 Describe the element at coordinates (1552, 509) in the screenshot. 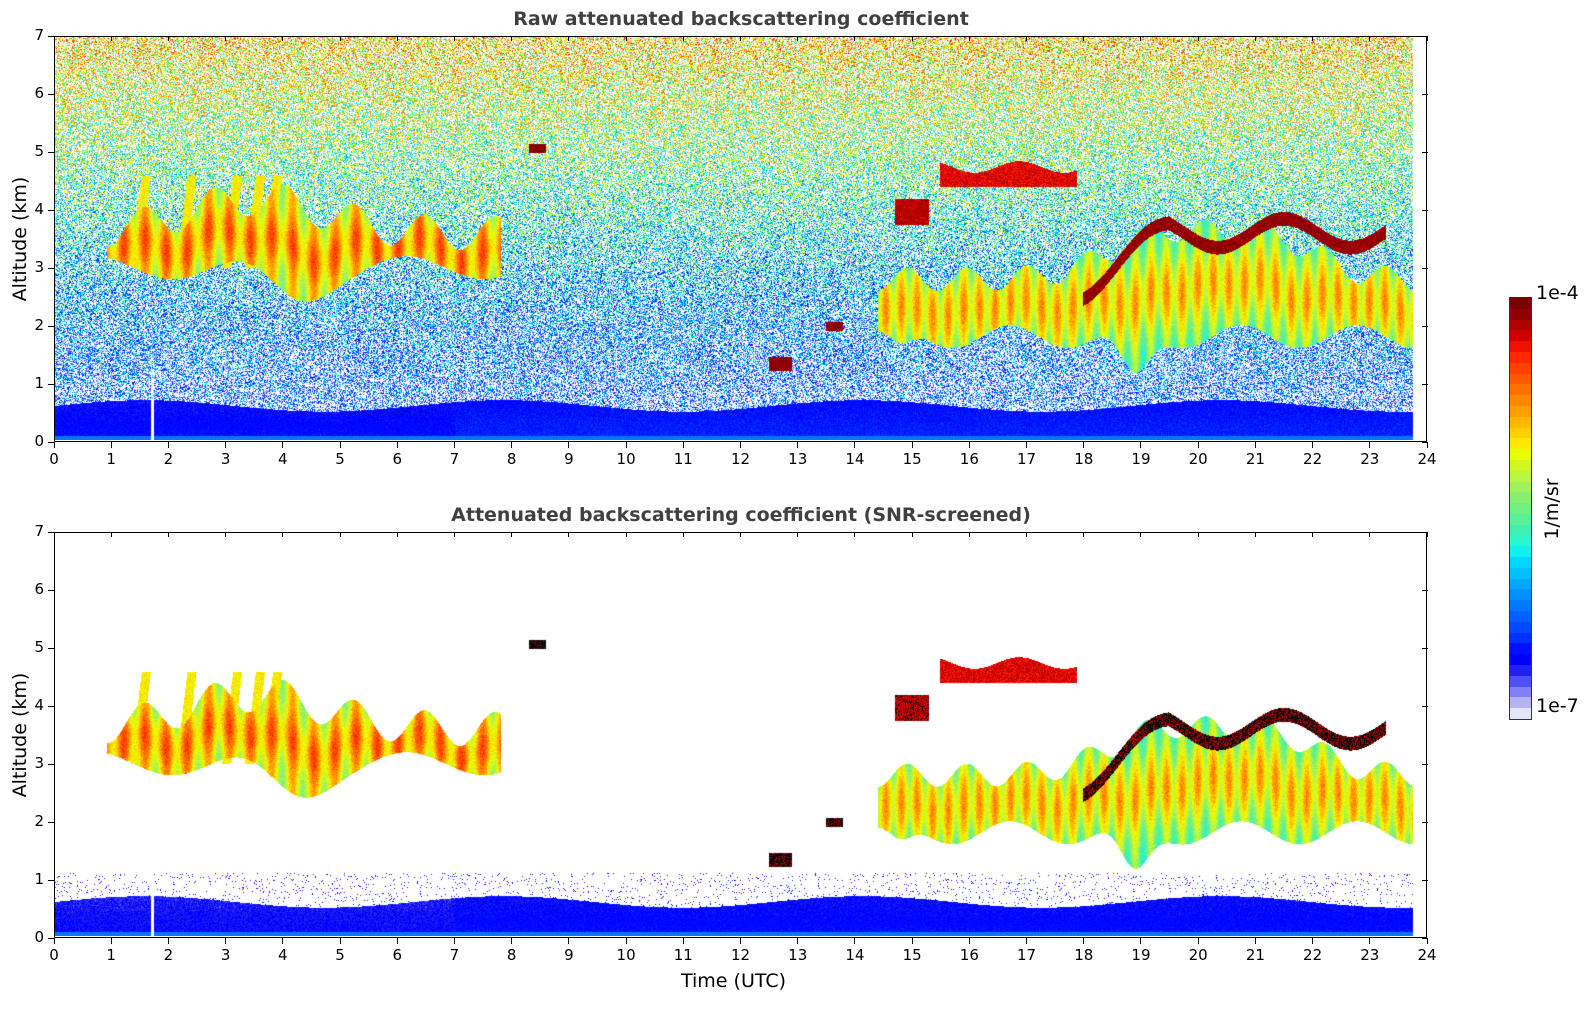

I see `colorbar-unit-label: 1/m/sr` at that location.